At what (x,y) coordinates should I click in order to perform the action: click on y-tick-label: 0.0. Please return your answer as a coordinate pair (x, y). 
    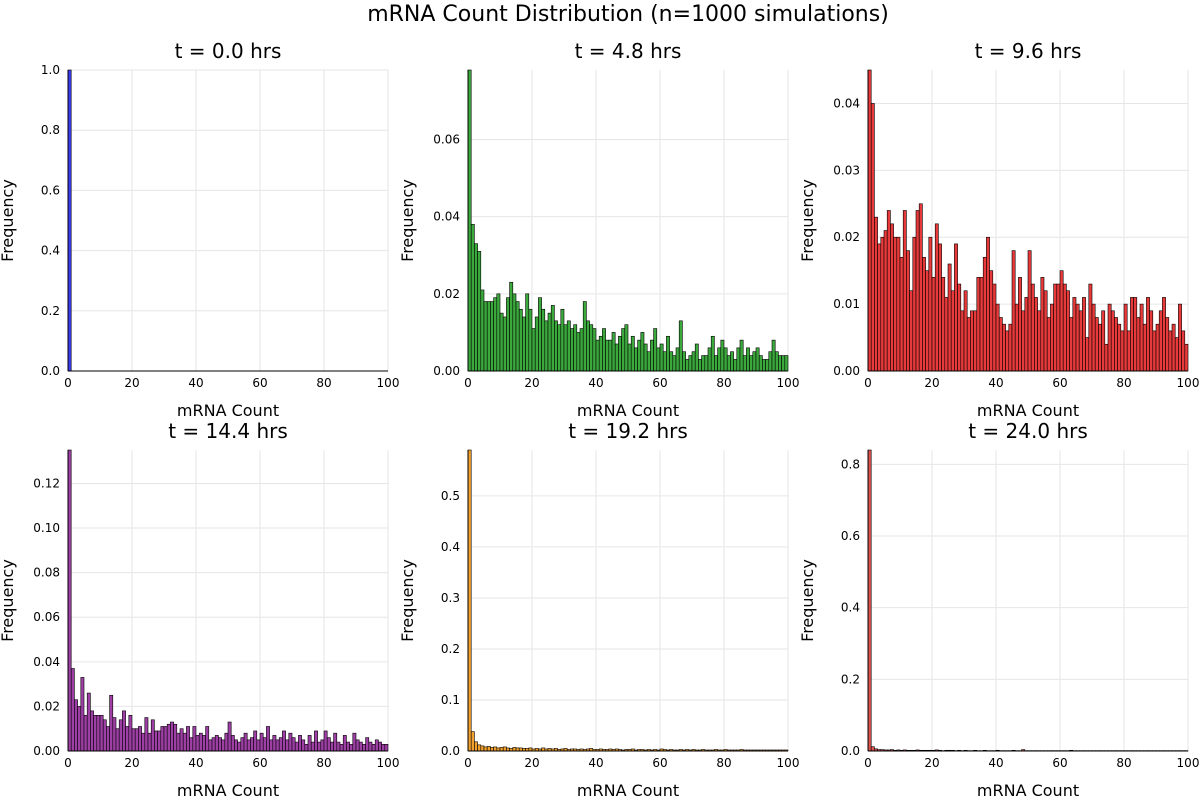
    Looking at the image, I should click on (450, 751).